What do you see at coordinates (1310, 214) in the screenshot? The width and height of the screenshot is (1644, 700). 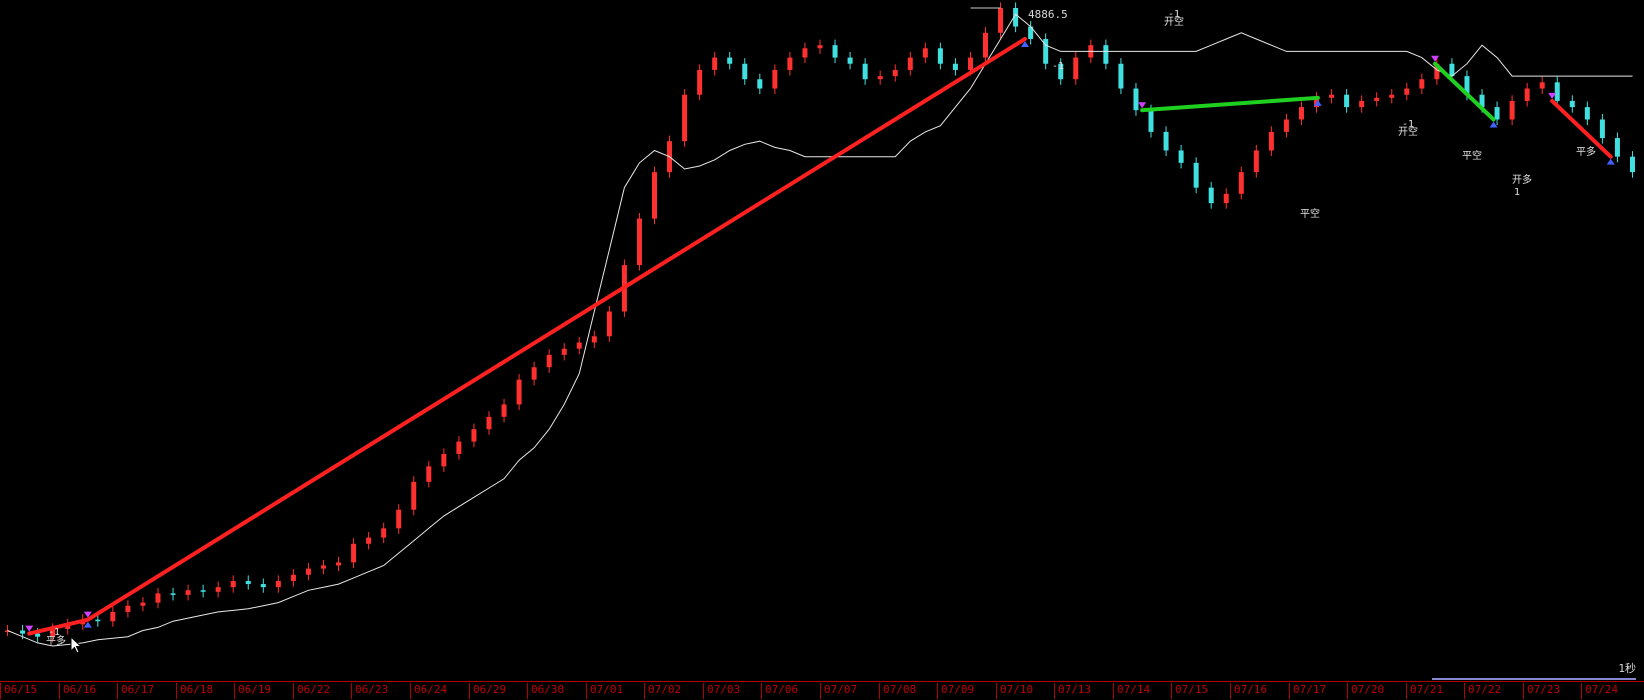 I see `signal-label-close-short-1: 平空` at bounding box center [1310, 214].